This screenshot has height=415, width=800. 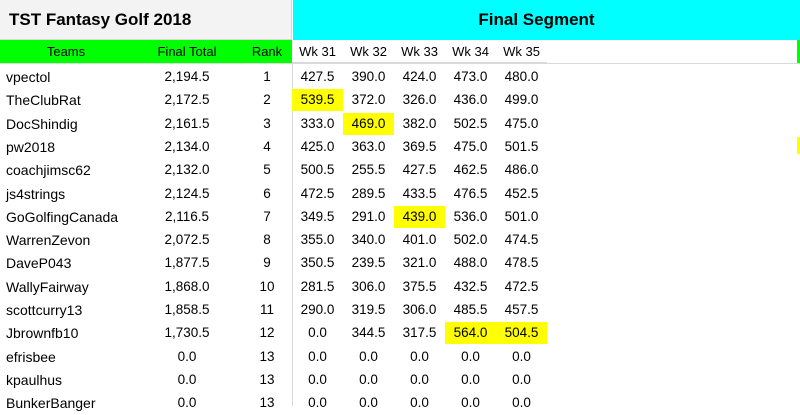 What do you see at coordinates (419, 240) in the screenshot?
I see `week-score-cell: 401.0` at bounding box center [419, 240].